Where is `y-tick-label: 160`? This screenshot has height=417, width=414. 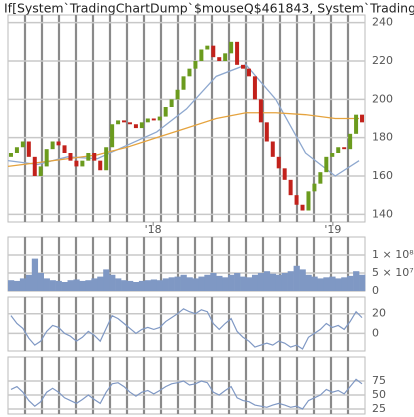 y-tick-label: 160 is located at coordinates (382, 175).